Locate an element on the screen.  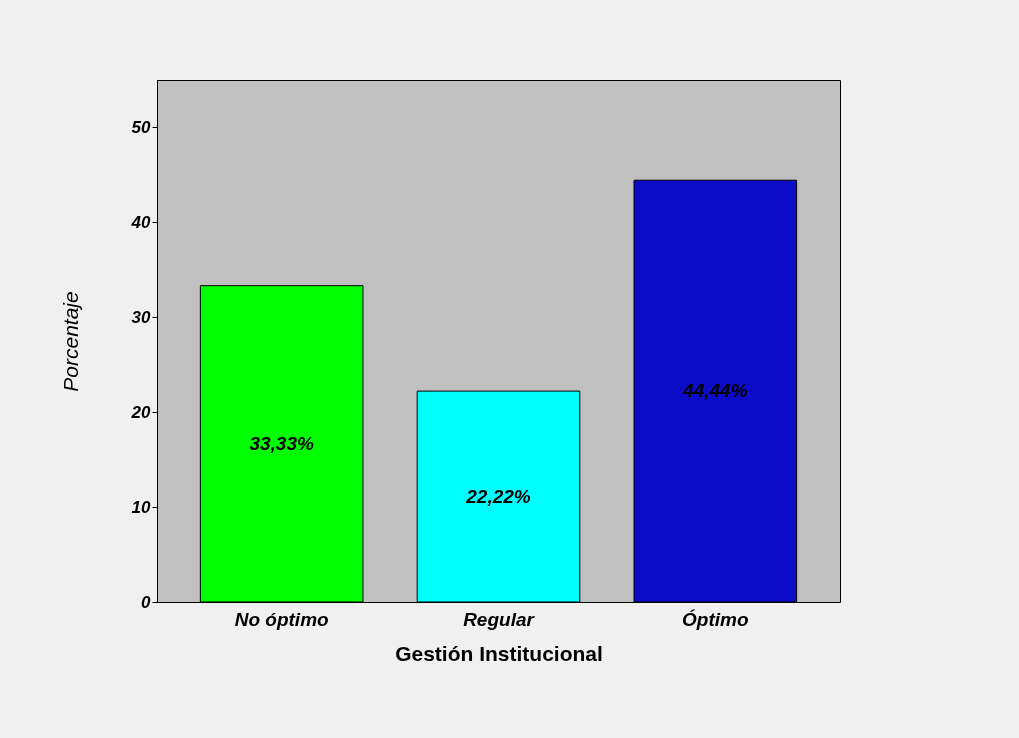
x-tick-label: No óptimo is located at coordinates (281, 619).